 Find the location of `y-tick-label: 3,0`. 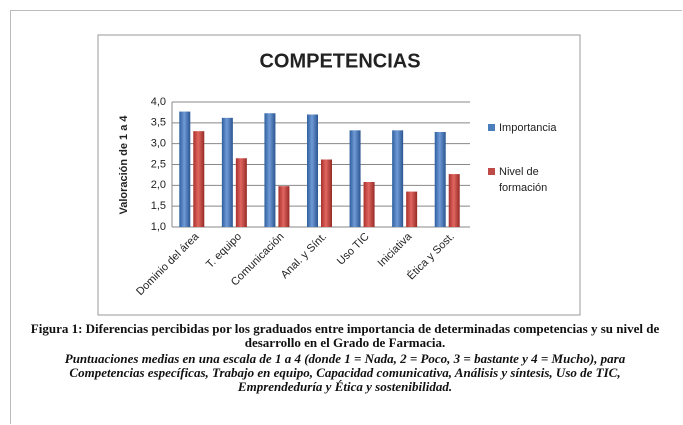

y-tick-label: 3,0 is located at coordinates (158, 144).